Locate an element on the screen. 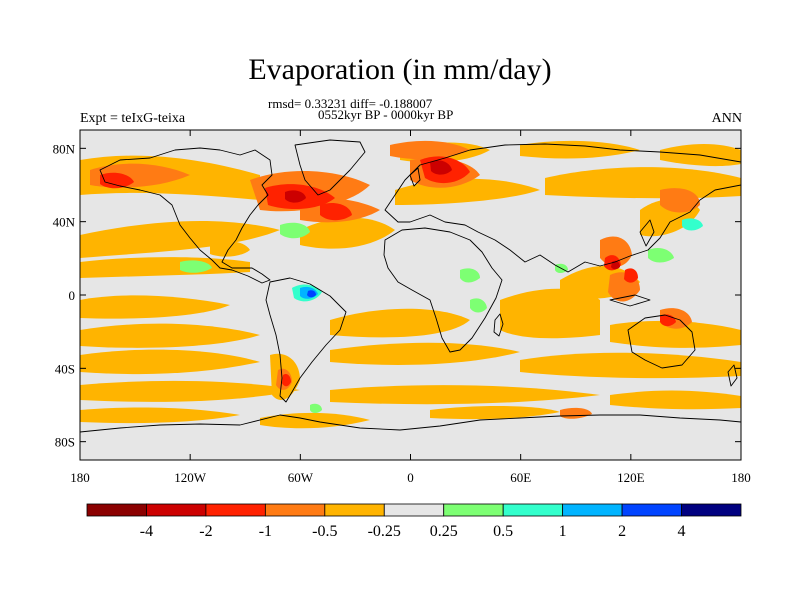 This screenshot has width=800, height=600. lat-tick-label: 80S is located at coordinates (65, 442).